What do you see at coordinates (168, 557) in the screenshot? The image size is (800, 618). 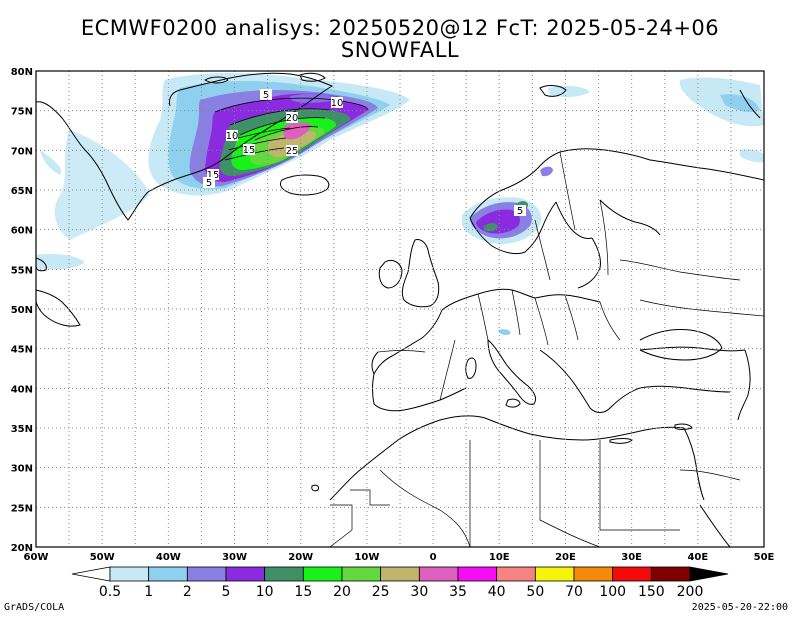 I see `lon-label: 40W` at bounding box center [168, 557].